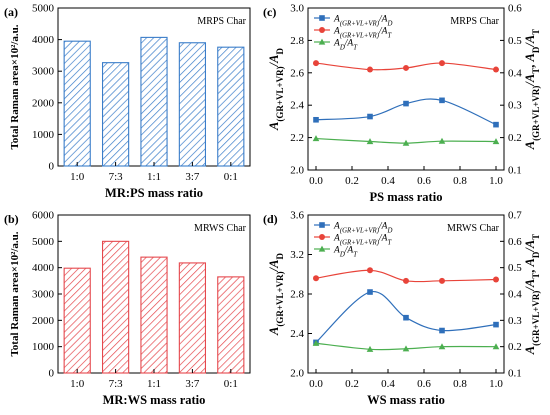 The image size is (550, 415). What do you see at coordinates (154, 400) in the screenshot?
I see `x-axis-label: MR:WS mass ratio` at bounding box center [154, 400].